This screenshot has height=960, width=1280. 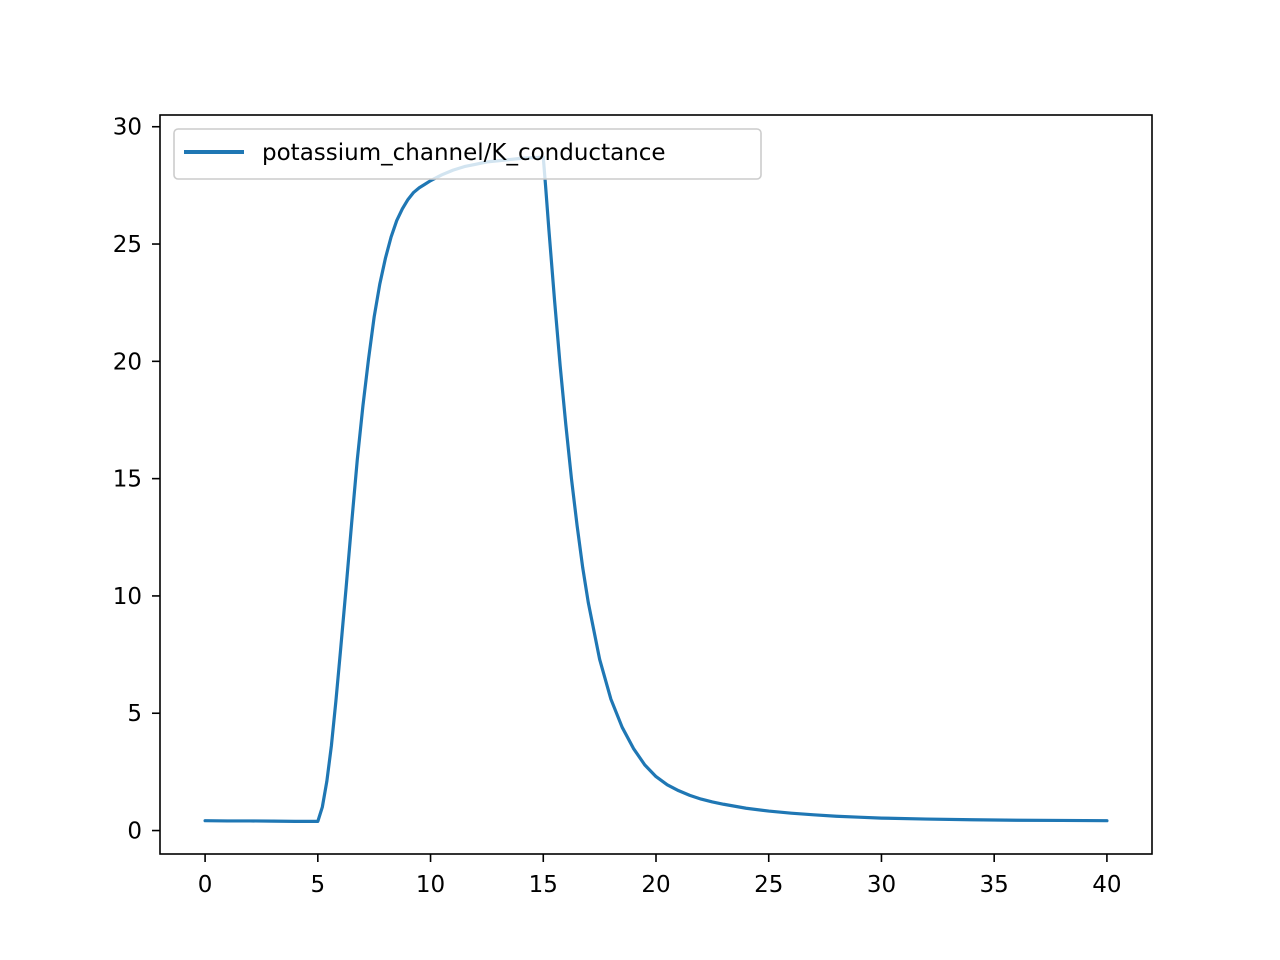 I want to click on x-tick-label: 35, so click(x=994, y=885).